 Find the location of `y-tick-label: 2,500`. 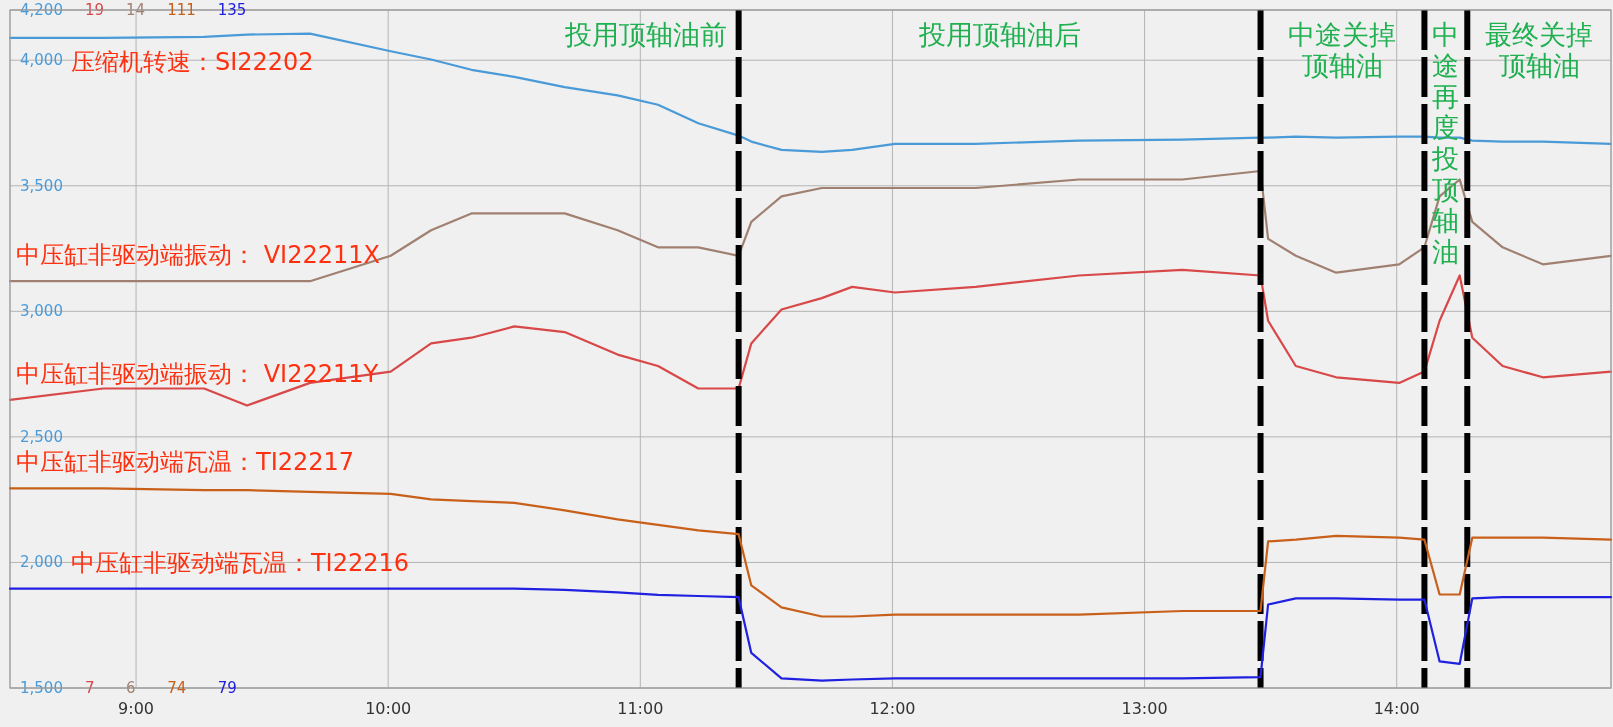

y-tick-label: 2,500 is located at coordinates (41, 436).